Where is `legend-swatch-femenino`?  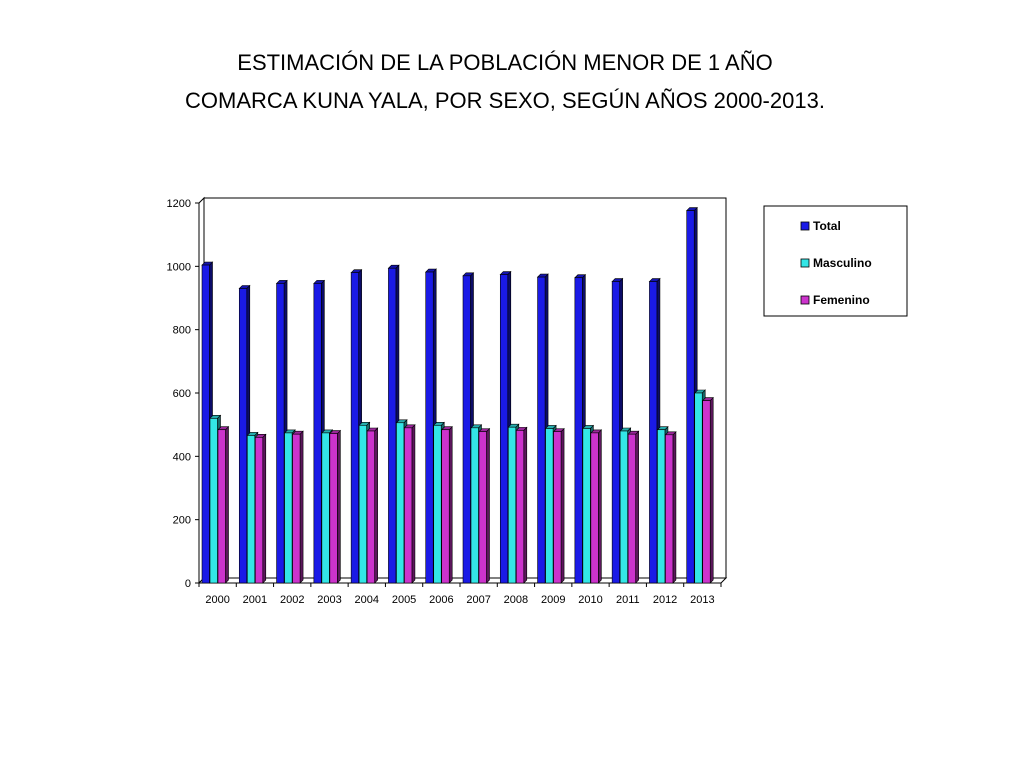
legend-swatch-femenino is located at coordinates (805, 300).